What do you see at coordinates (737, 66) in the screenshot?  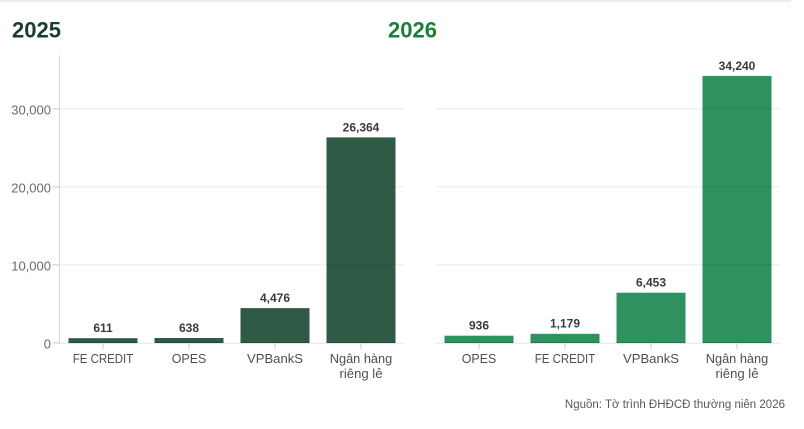 I see `svg-text: 34,240` at bounding box center [737, 66].